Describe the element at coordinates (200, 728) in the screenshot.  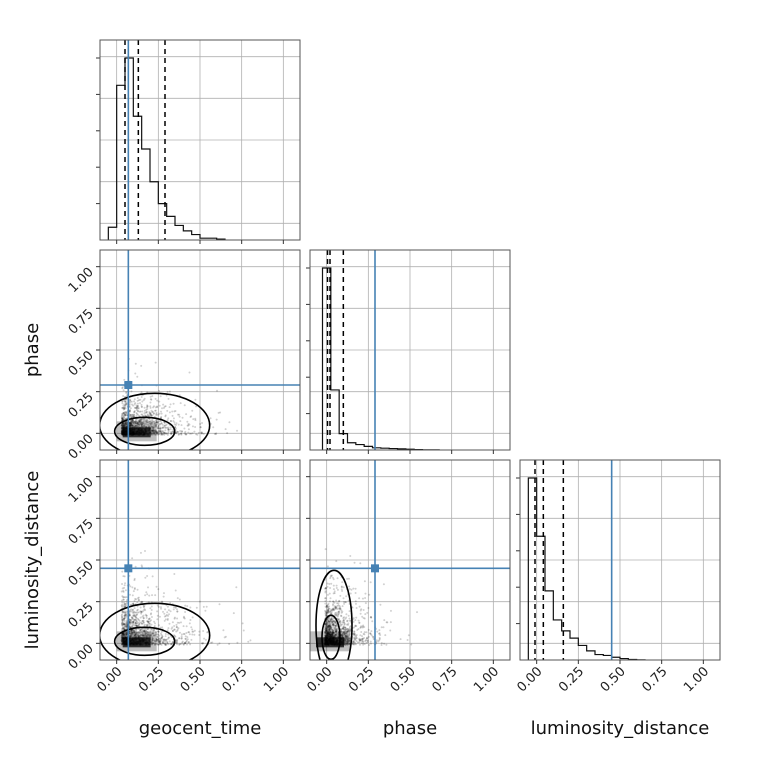
I see `x-axis-label-geocent-time: geocent_time` at that location.